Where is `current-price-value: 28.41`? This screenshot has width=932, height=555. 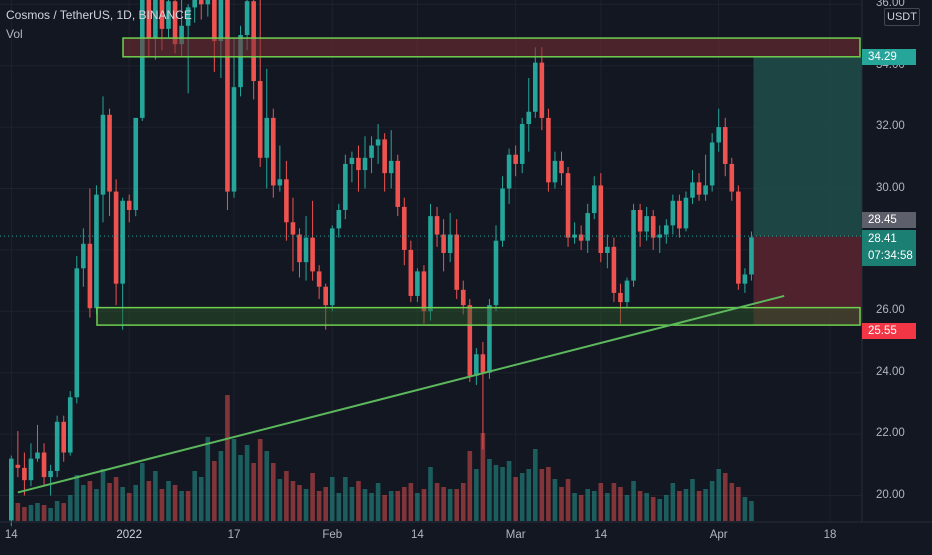 current-price-value: 28.41 is located at coordinates (882, 239).